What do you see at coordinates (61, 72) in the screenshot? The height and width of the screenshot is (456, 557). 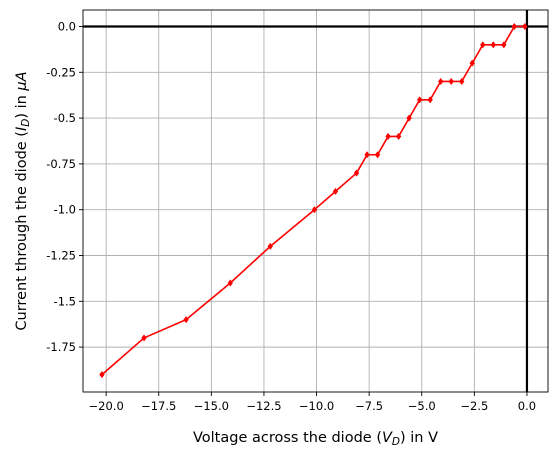 I see `y-tick-label: -0.25` at bounding box center [61, 72].